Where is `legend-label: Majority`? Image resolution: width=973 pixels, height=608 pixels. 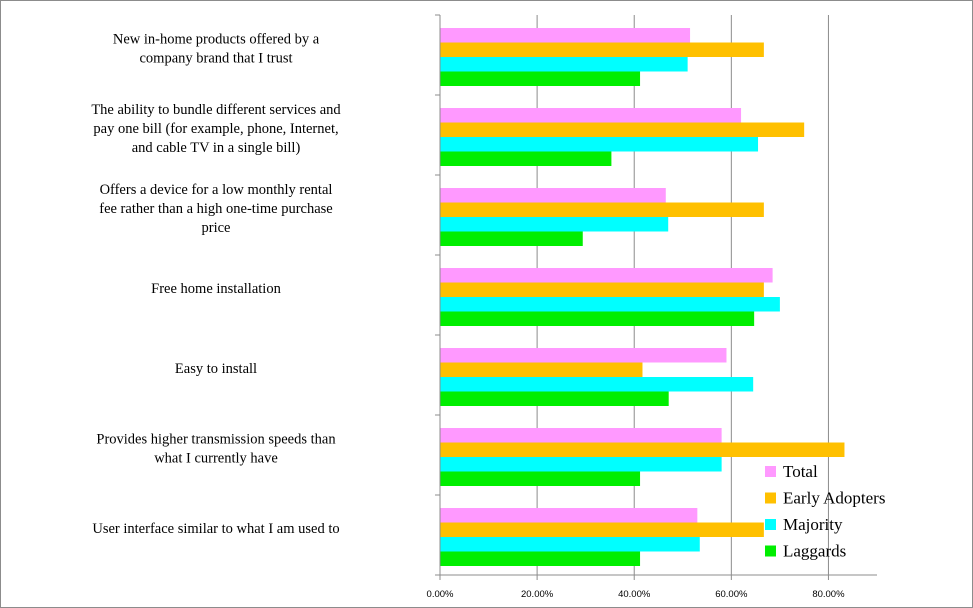 legend-label: Majority is located at coordinates (813, 524).